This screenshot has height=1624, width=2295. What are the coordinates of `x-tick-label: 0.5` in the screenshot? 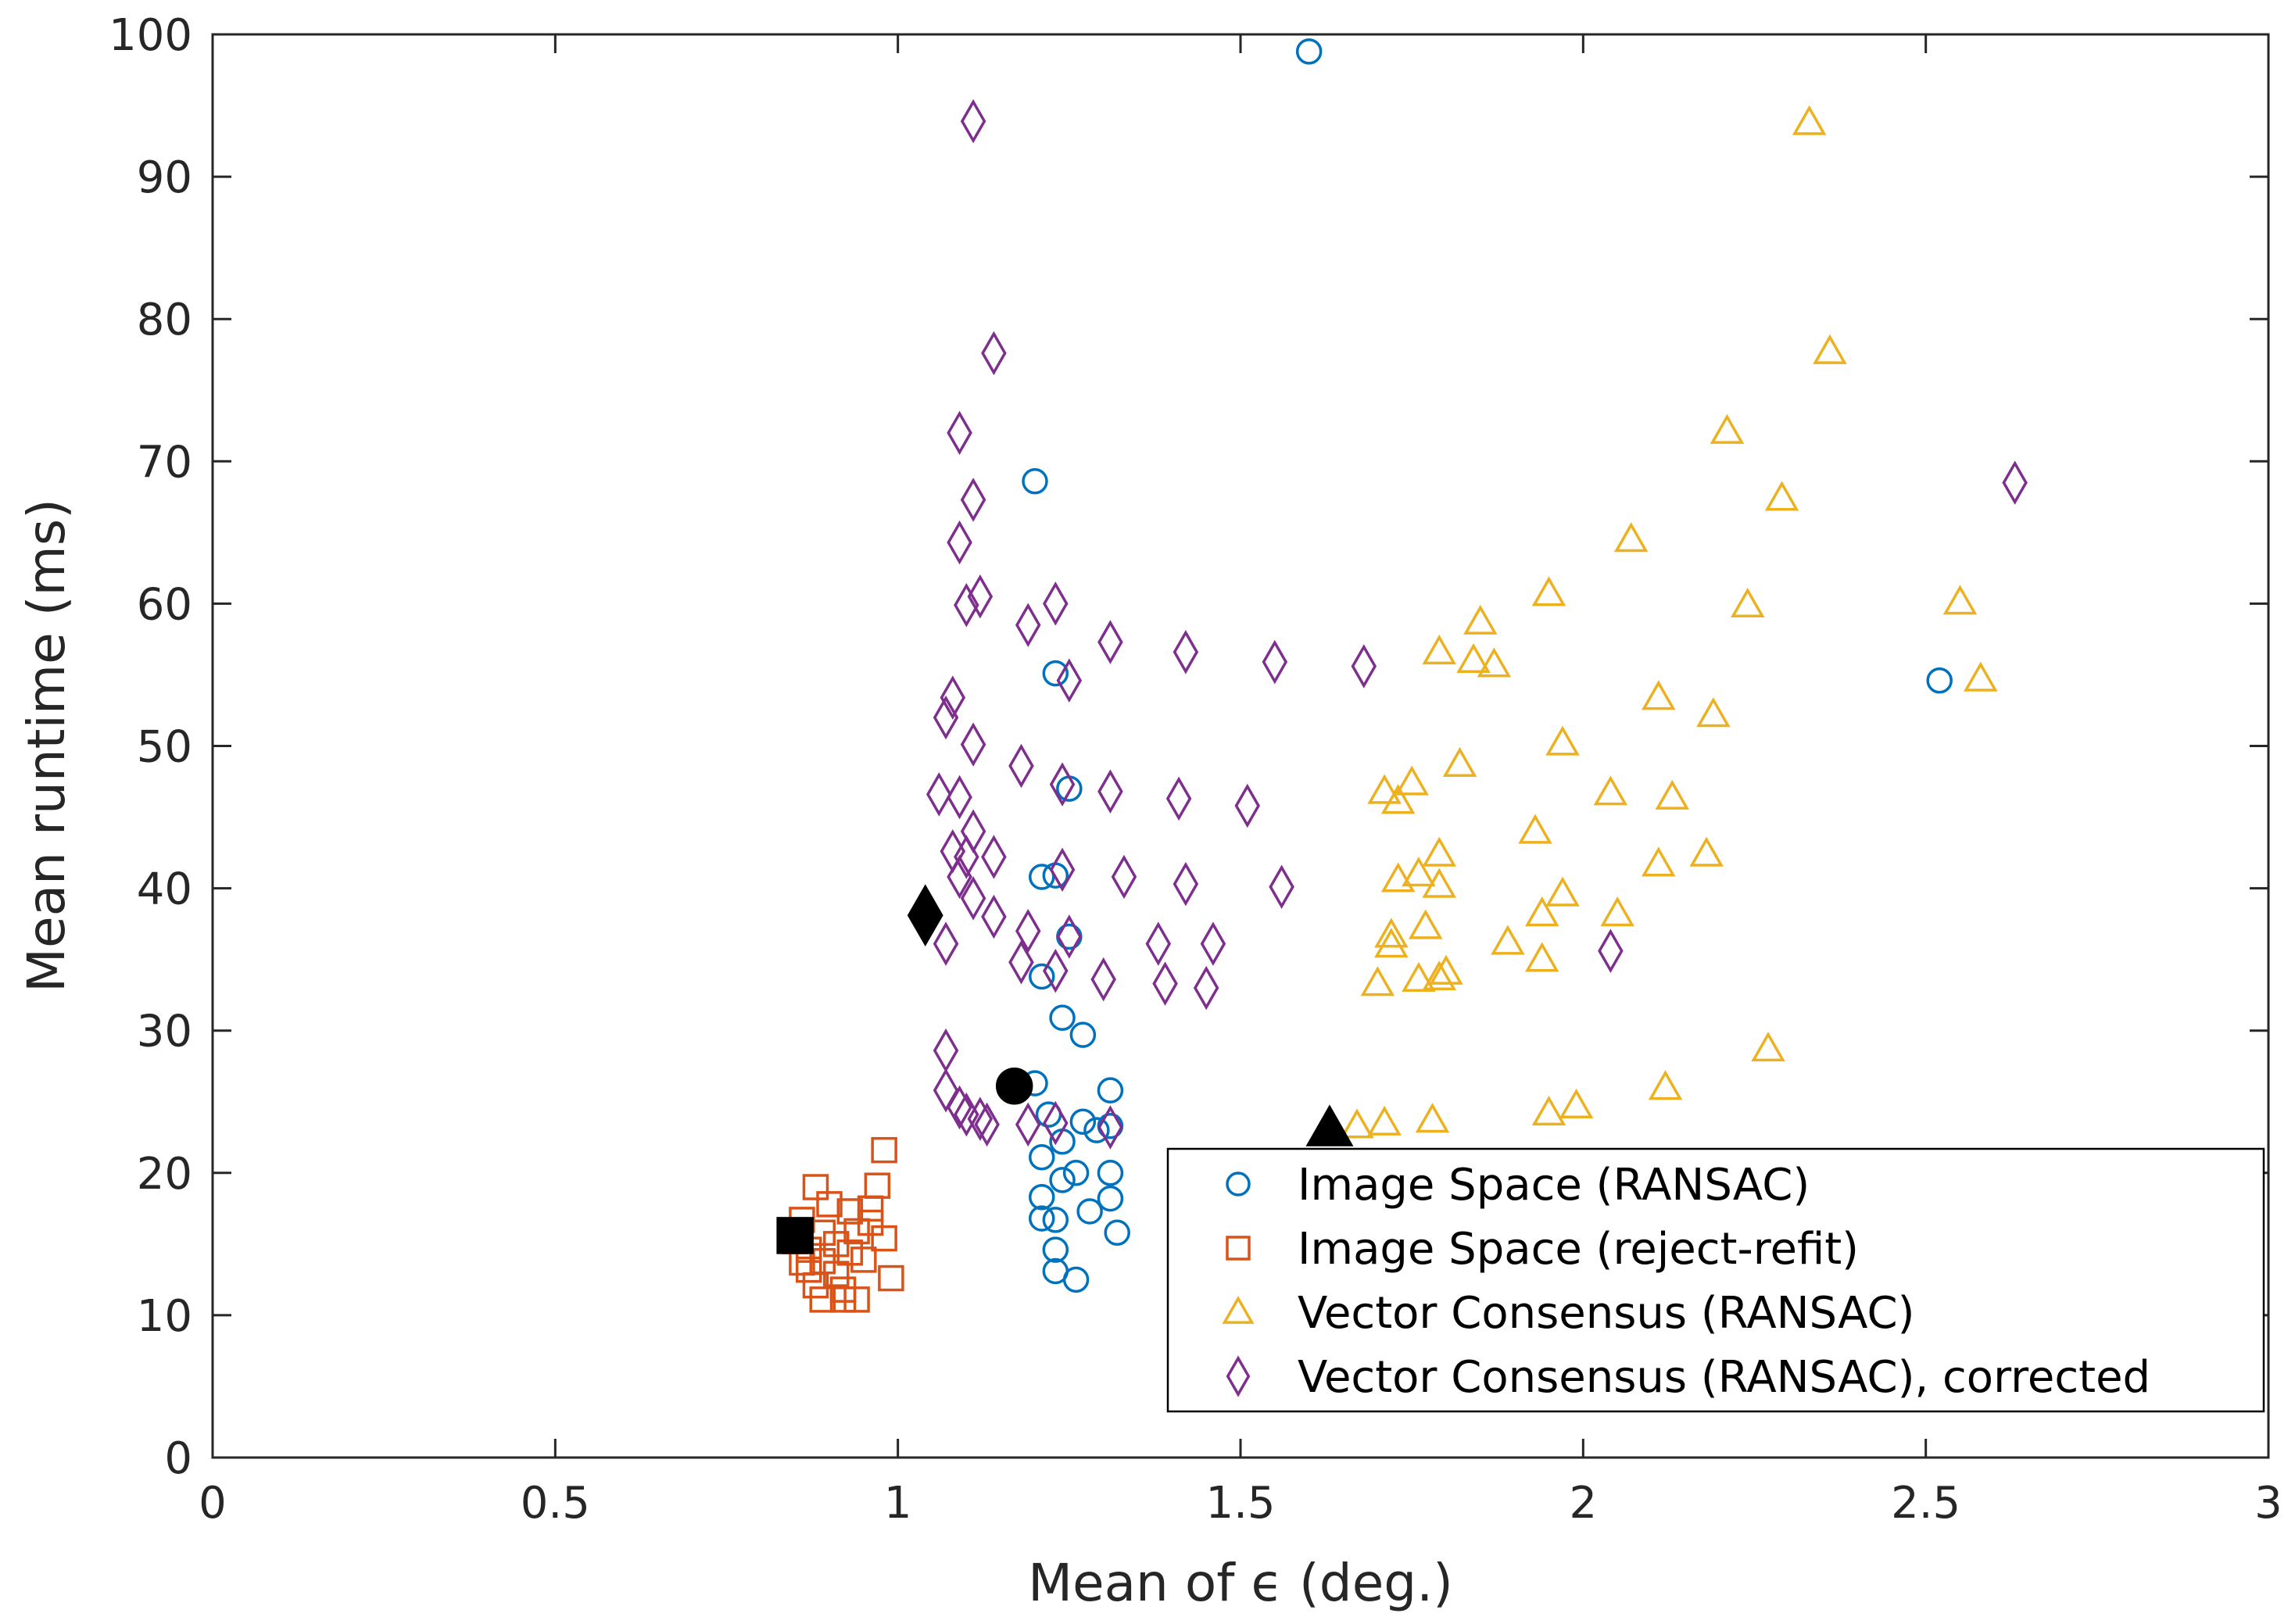 It's located at (555, 1503).